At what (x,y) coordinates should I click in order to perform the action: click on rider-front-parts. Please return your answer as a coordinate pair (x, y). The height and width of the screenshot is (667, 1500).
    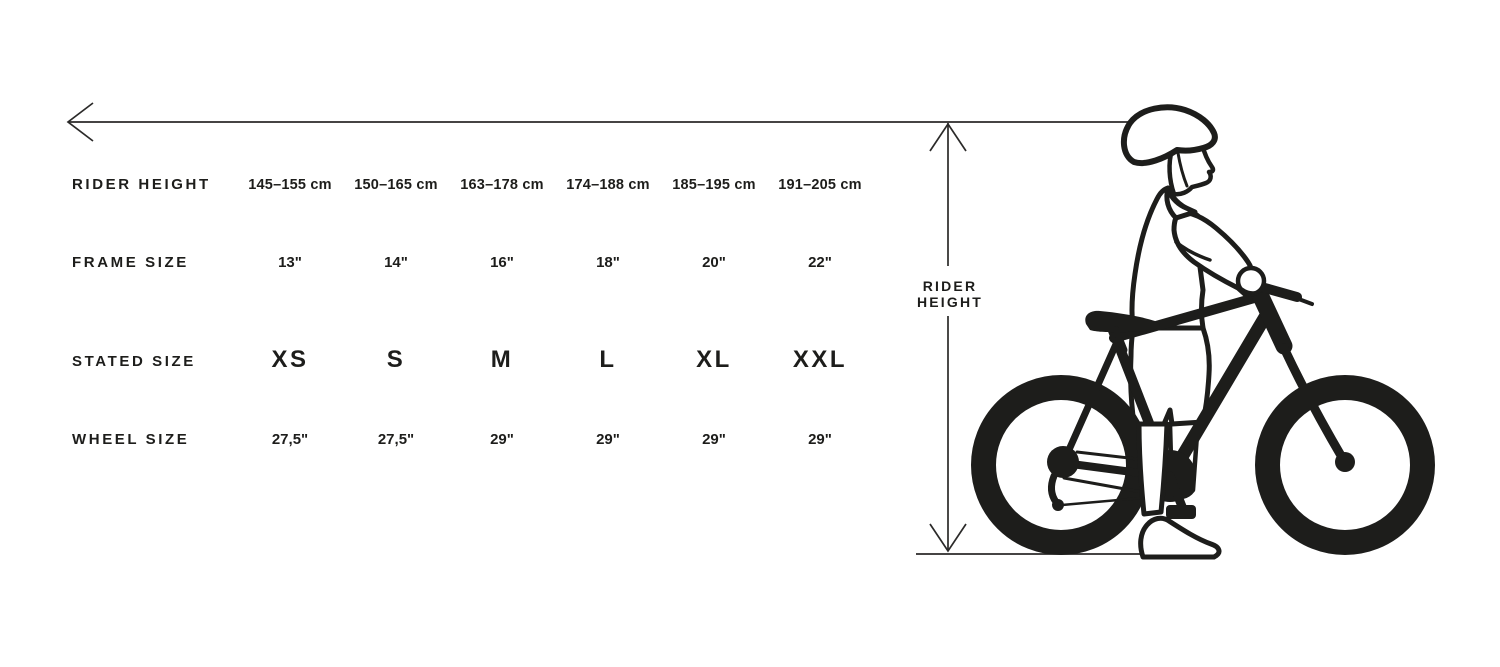
    Looking at the image, I should click on (1201, 412).